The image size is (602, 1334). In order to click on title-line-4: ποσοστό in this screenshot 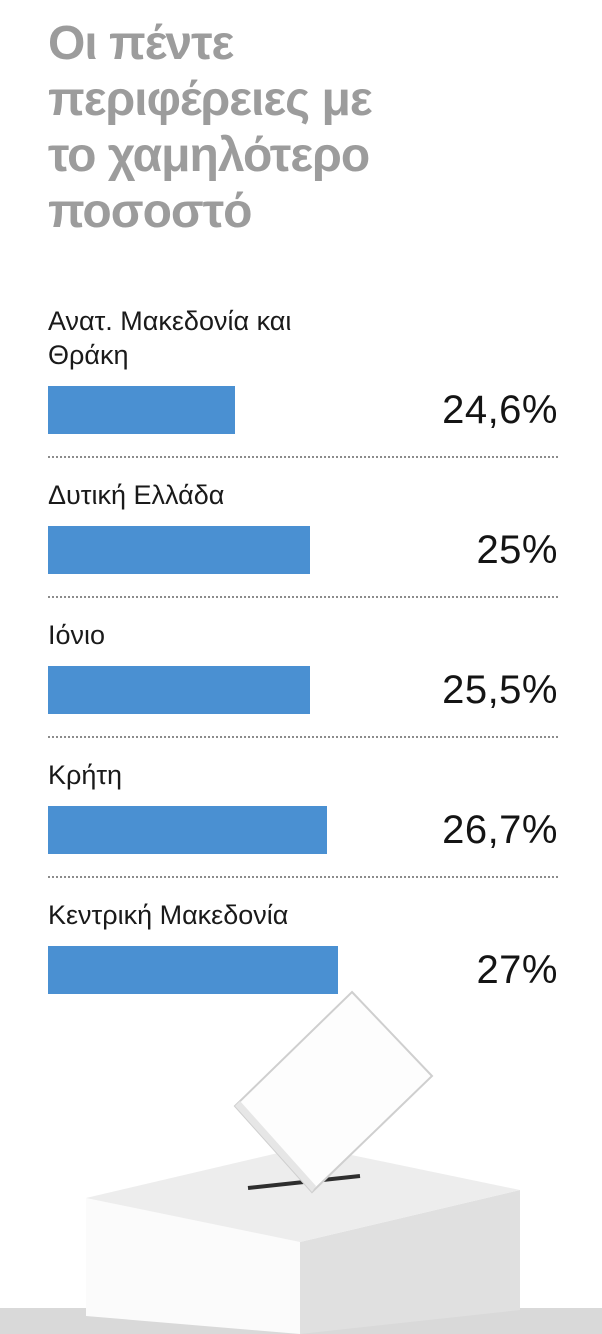, I will do `click(150, 211)`.